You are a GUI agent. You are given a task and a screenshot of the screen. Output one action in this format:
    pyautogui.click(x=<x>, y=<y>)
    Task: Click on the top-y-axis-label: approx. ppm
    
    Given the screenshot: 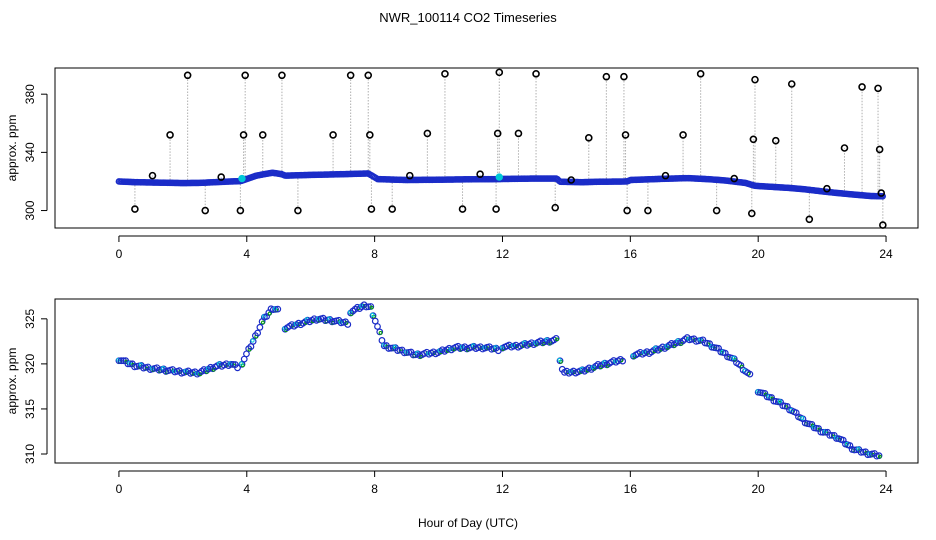 What is the action you would take?
    pyautogui.click(x=12, y=148)
    